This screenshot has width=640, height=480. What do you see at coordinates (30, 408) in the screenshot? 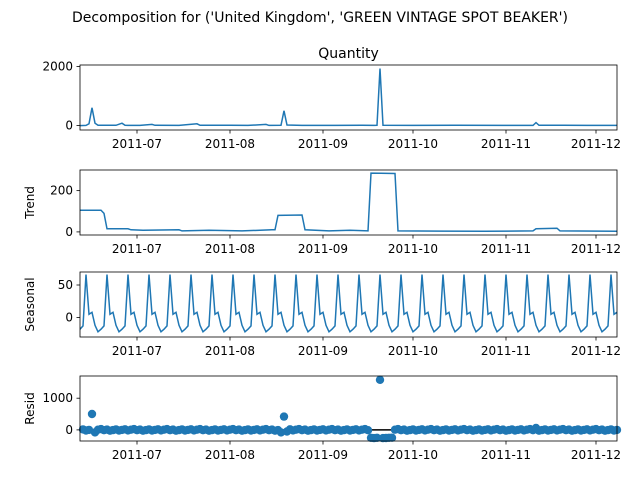
I see `y-axis-label: Resid` at bounding box center [30, 408].